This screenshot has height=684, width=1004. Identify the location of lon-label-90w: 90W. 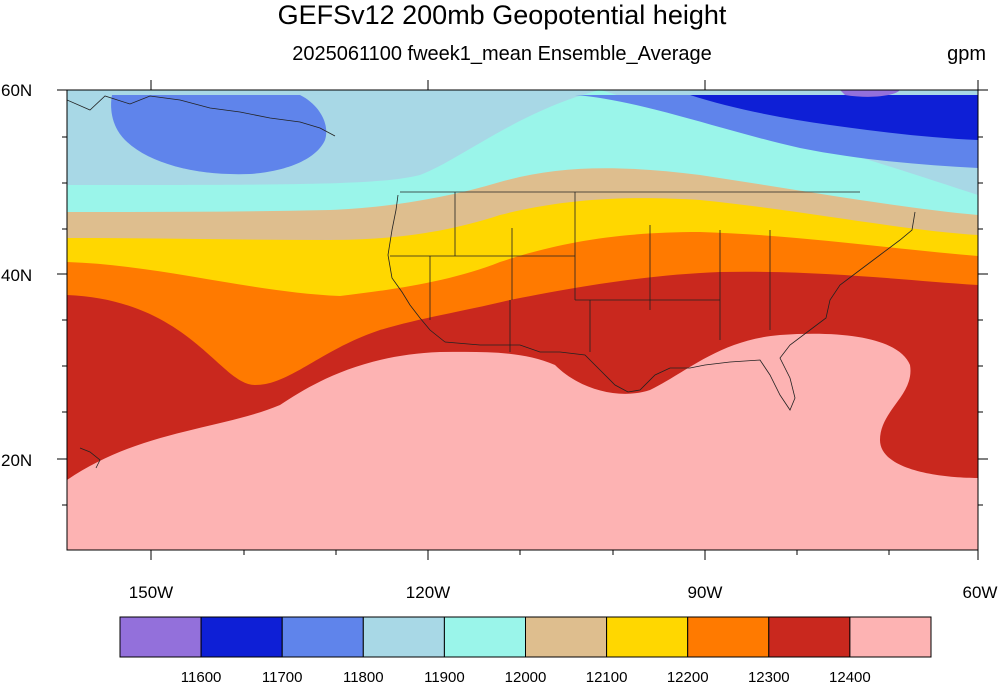
(705, 592).